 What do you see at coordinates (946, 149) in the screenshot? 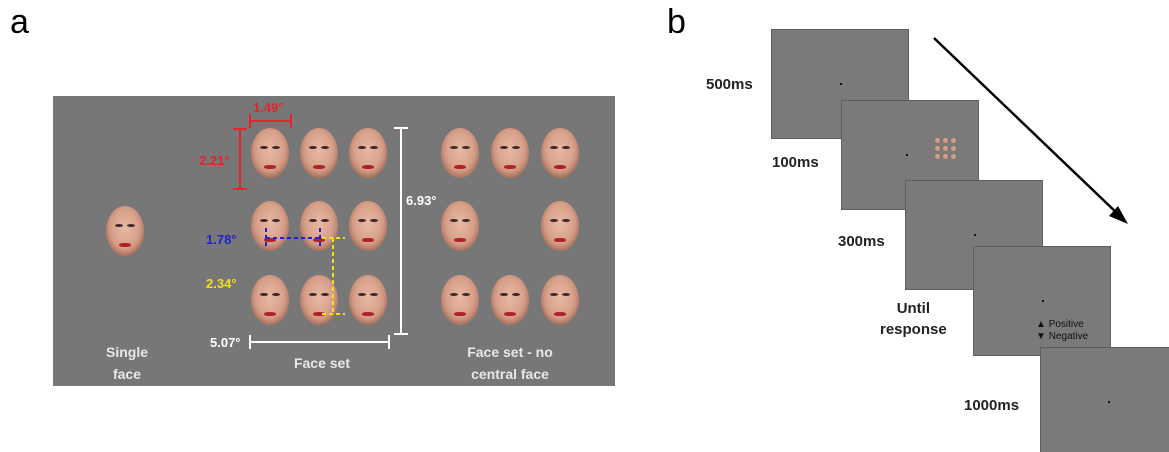
I see `mini-face-set` at bounding box center [946, 149].